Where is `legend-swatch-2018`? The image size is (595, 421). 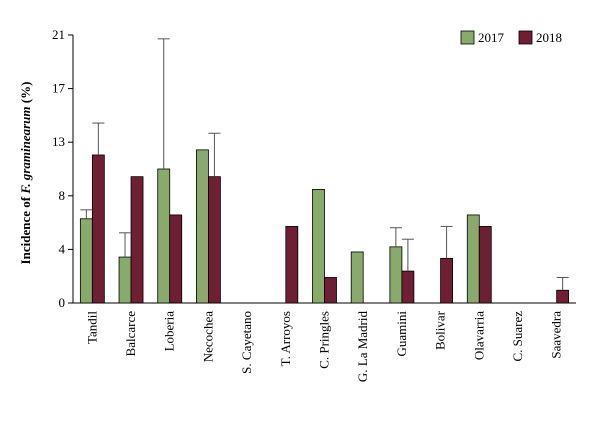
legend-swatch-2018 is located at coordinates (525, 37).